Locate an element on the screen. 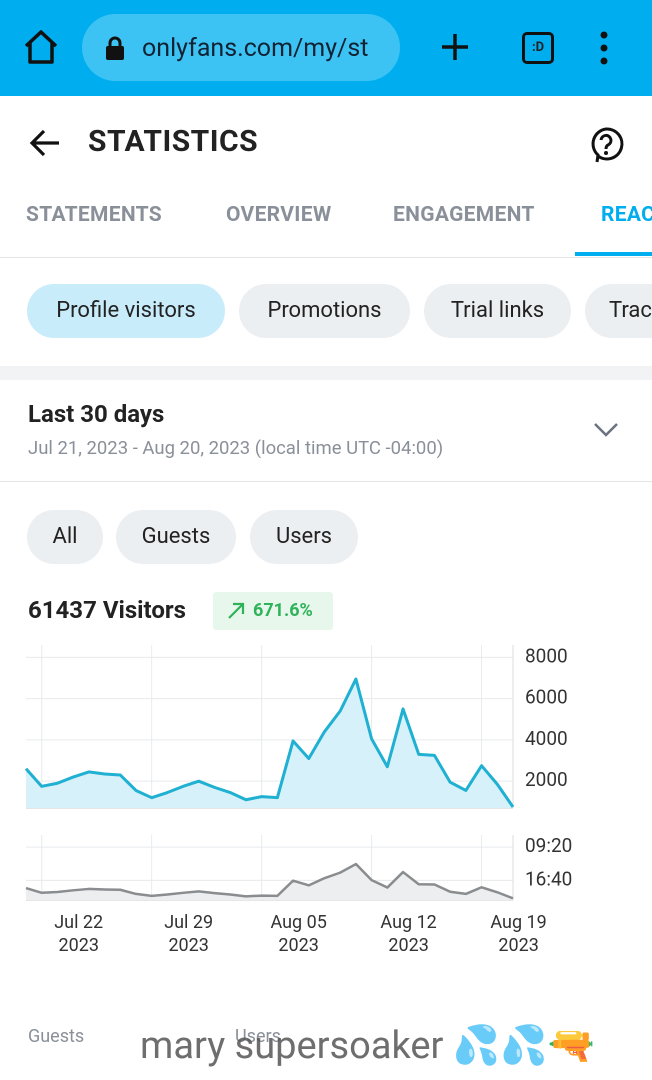 The width and height of the screenshot is (652, 1080). change-badge: 671.6% is located at coordinates (273, 611).